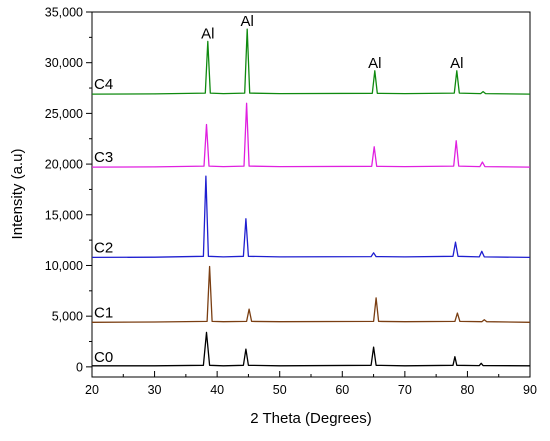  What do you see at coordinates (64, 63) in the screenshot?
I see `y-tick-label: 30,000` at bounding box center [64, 63].